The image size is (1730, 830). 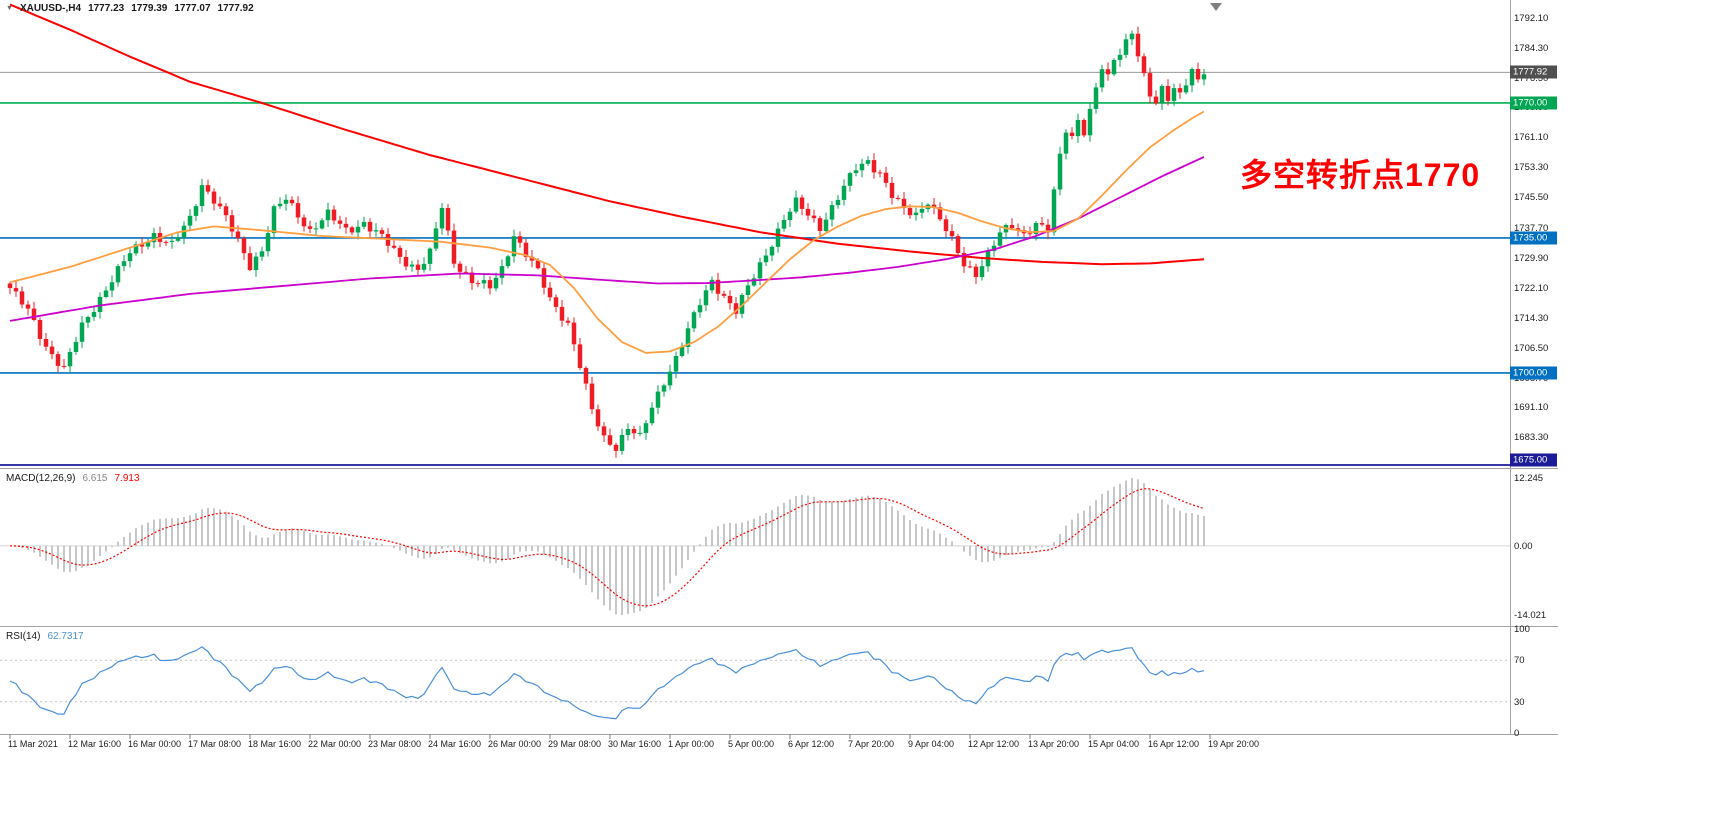 I want to click on rsi-axis-label: 70, so click(x=1519, y=661).